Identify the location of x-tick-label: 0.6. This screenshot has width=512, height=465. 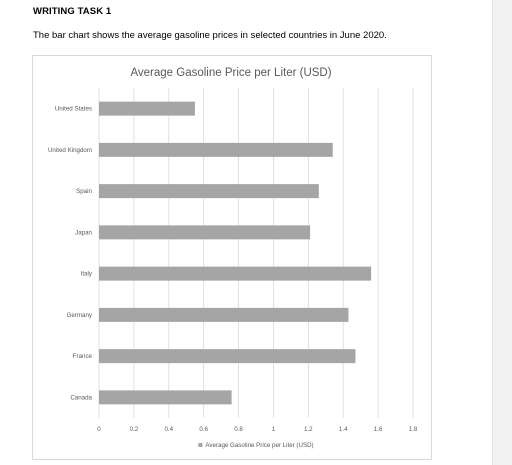
(203, 429).